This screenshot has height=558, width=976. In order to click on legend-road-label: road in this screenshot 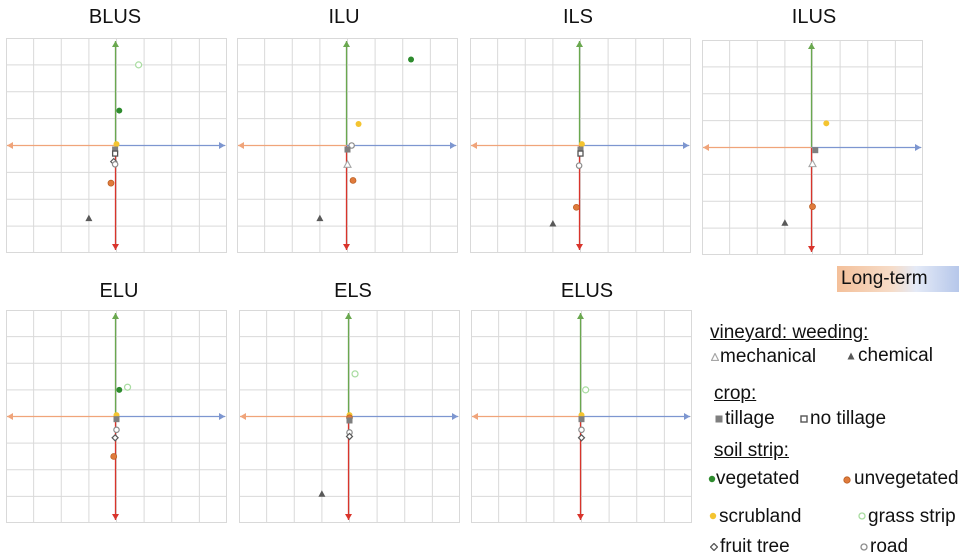, I will do `click(889, 546)`.